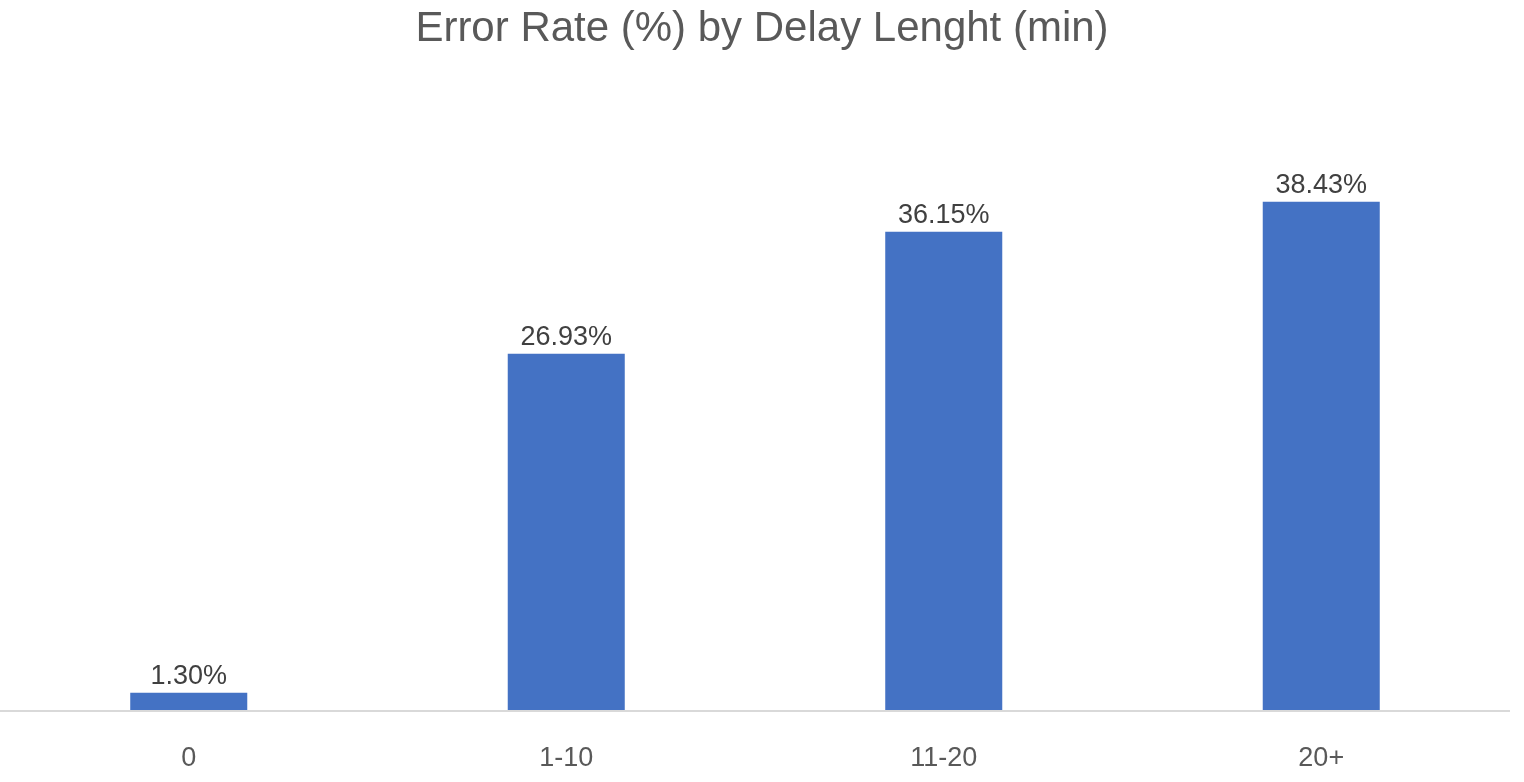  What do you see at coordinates (1321, 757) in the screenshot?
I see `x-tick-label: 20+` at bounding box center [1321, 757].